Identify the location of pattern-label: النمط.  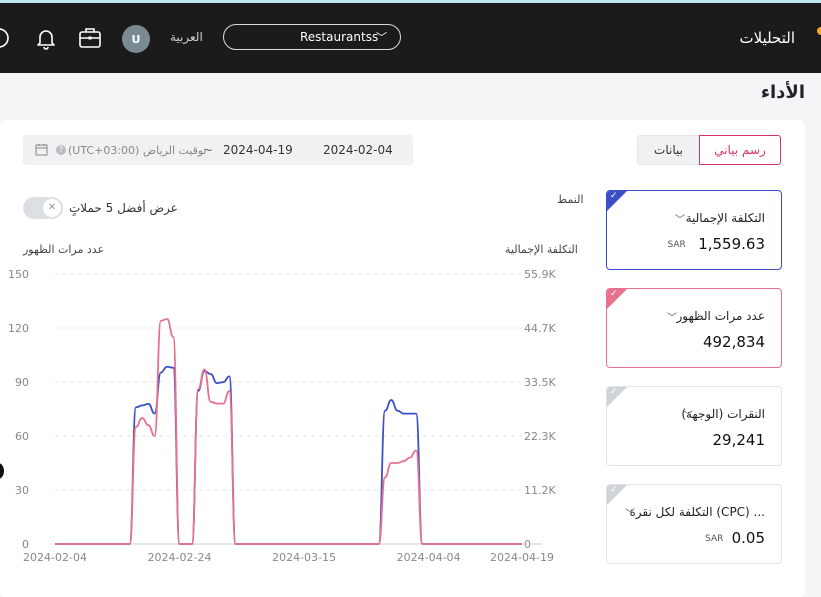
(570, 199).